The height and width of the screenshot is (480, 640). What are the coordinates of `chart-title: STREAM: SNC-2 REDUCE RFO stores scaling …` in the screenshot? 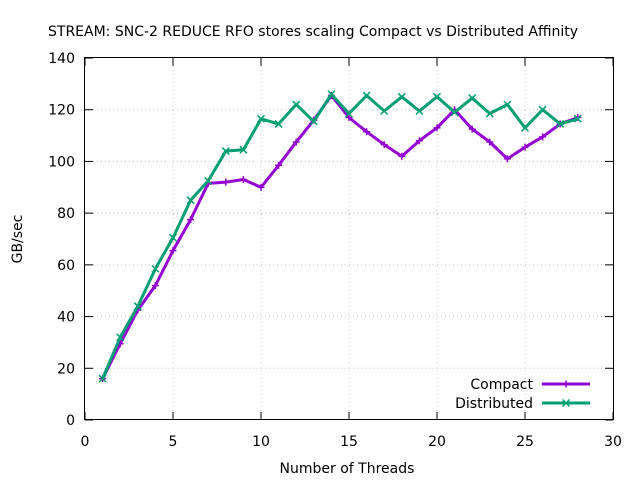 It's located at (313, 32).